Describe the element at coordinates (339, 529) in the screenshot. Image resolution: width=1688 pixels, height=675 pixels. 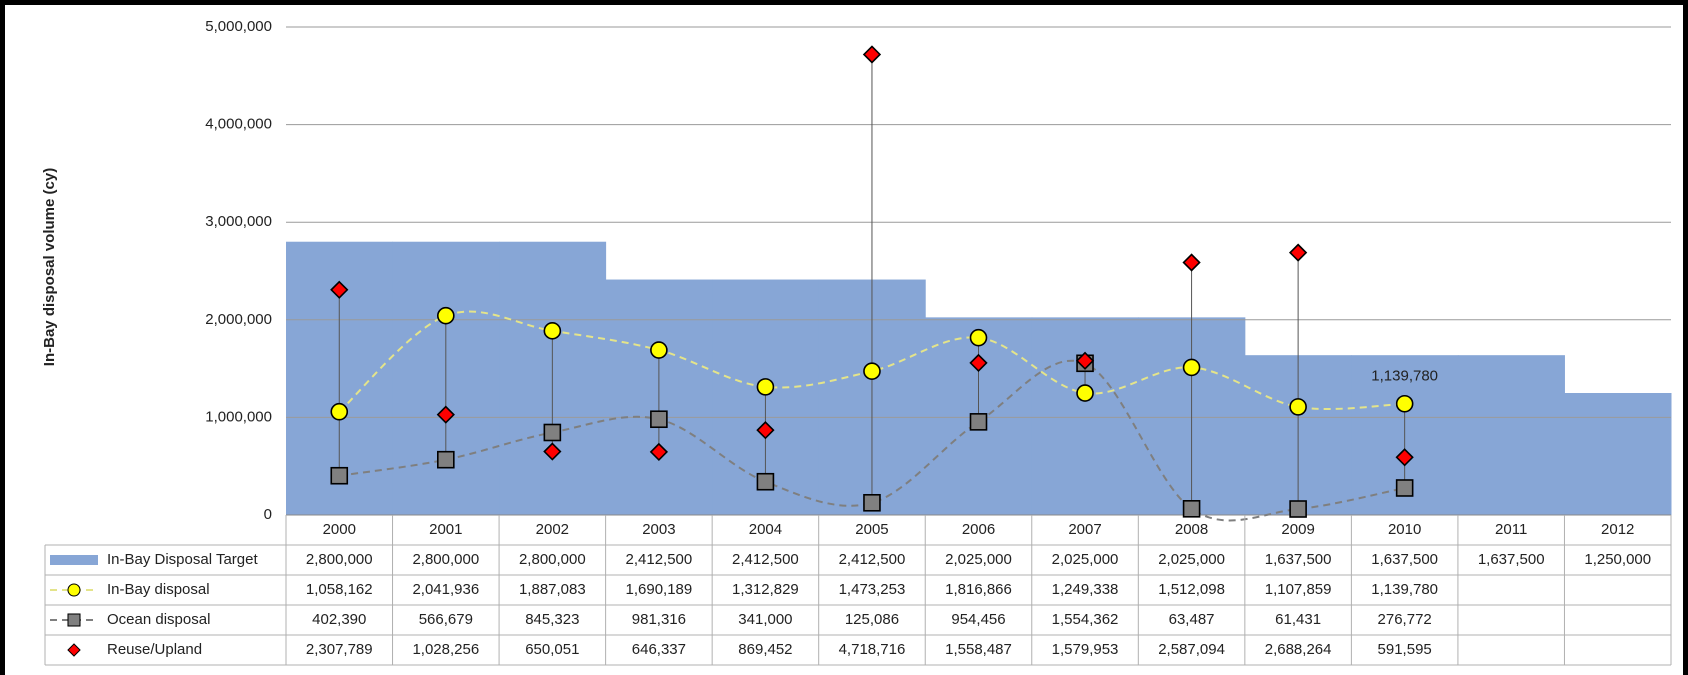
I see `x-tick-label: 2000` at that location.